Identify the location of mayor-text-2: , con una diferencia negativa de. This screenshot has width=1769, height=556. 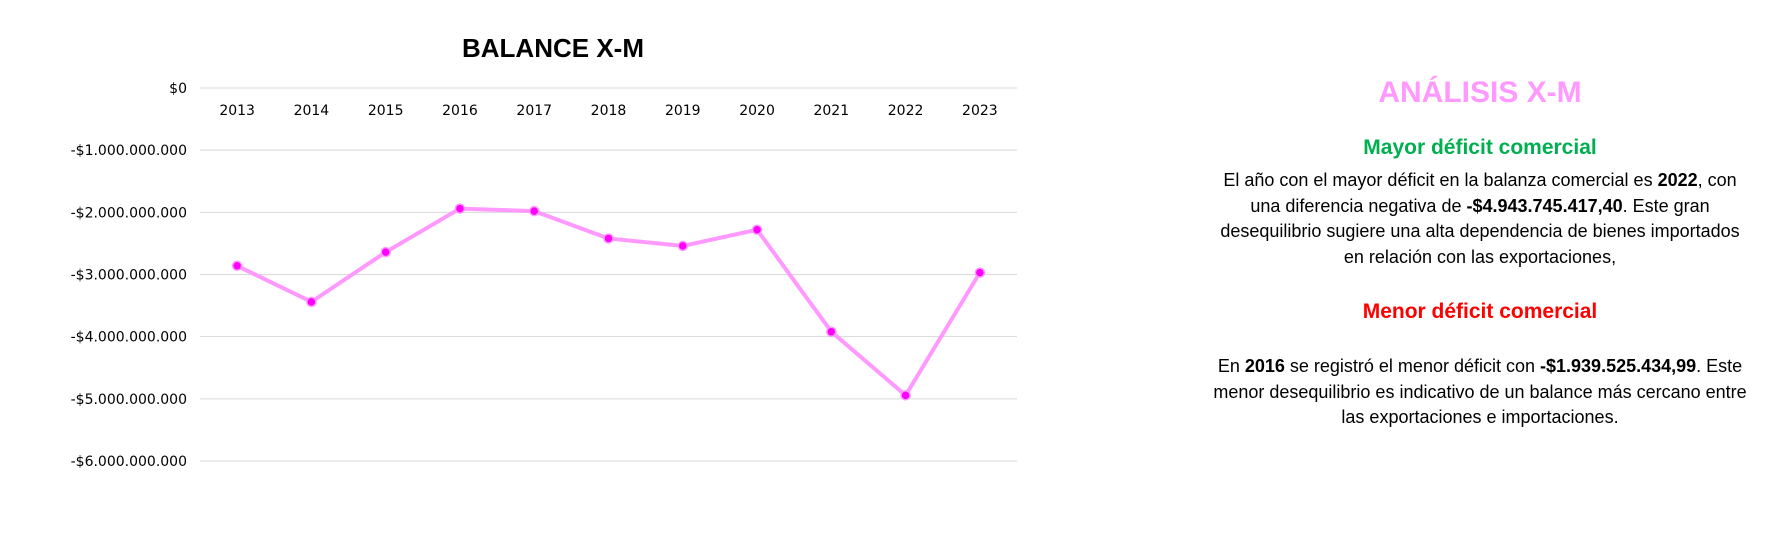
(1493, 193).